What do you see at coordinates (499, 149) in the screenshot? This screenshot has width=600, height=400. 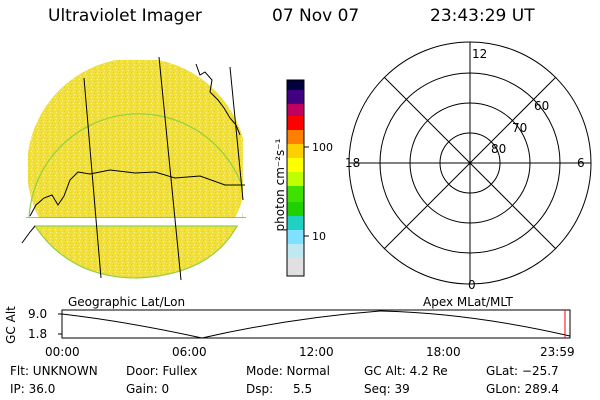 I see `mlat-ring-80: 80` at bounding box center [499, 149].